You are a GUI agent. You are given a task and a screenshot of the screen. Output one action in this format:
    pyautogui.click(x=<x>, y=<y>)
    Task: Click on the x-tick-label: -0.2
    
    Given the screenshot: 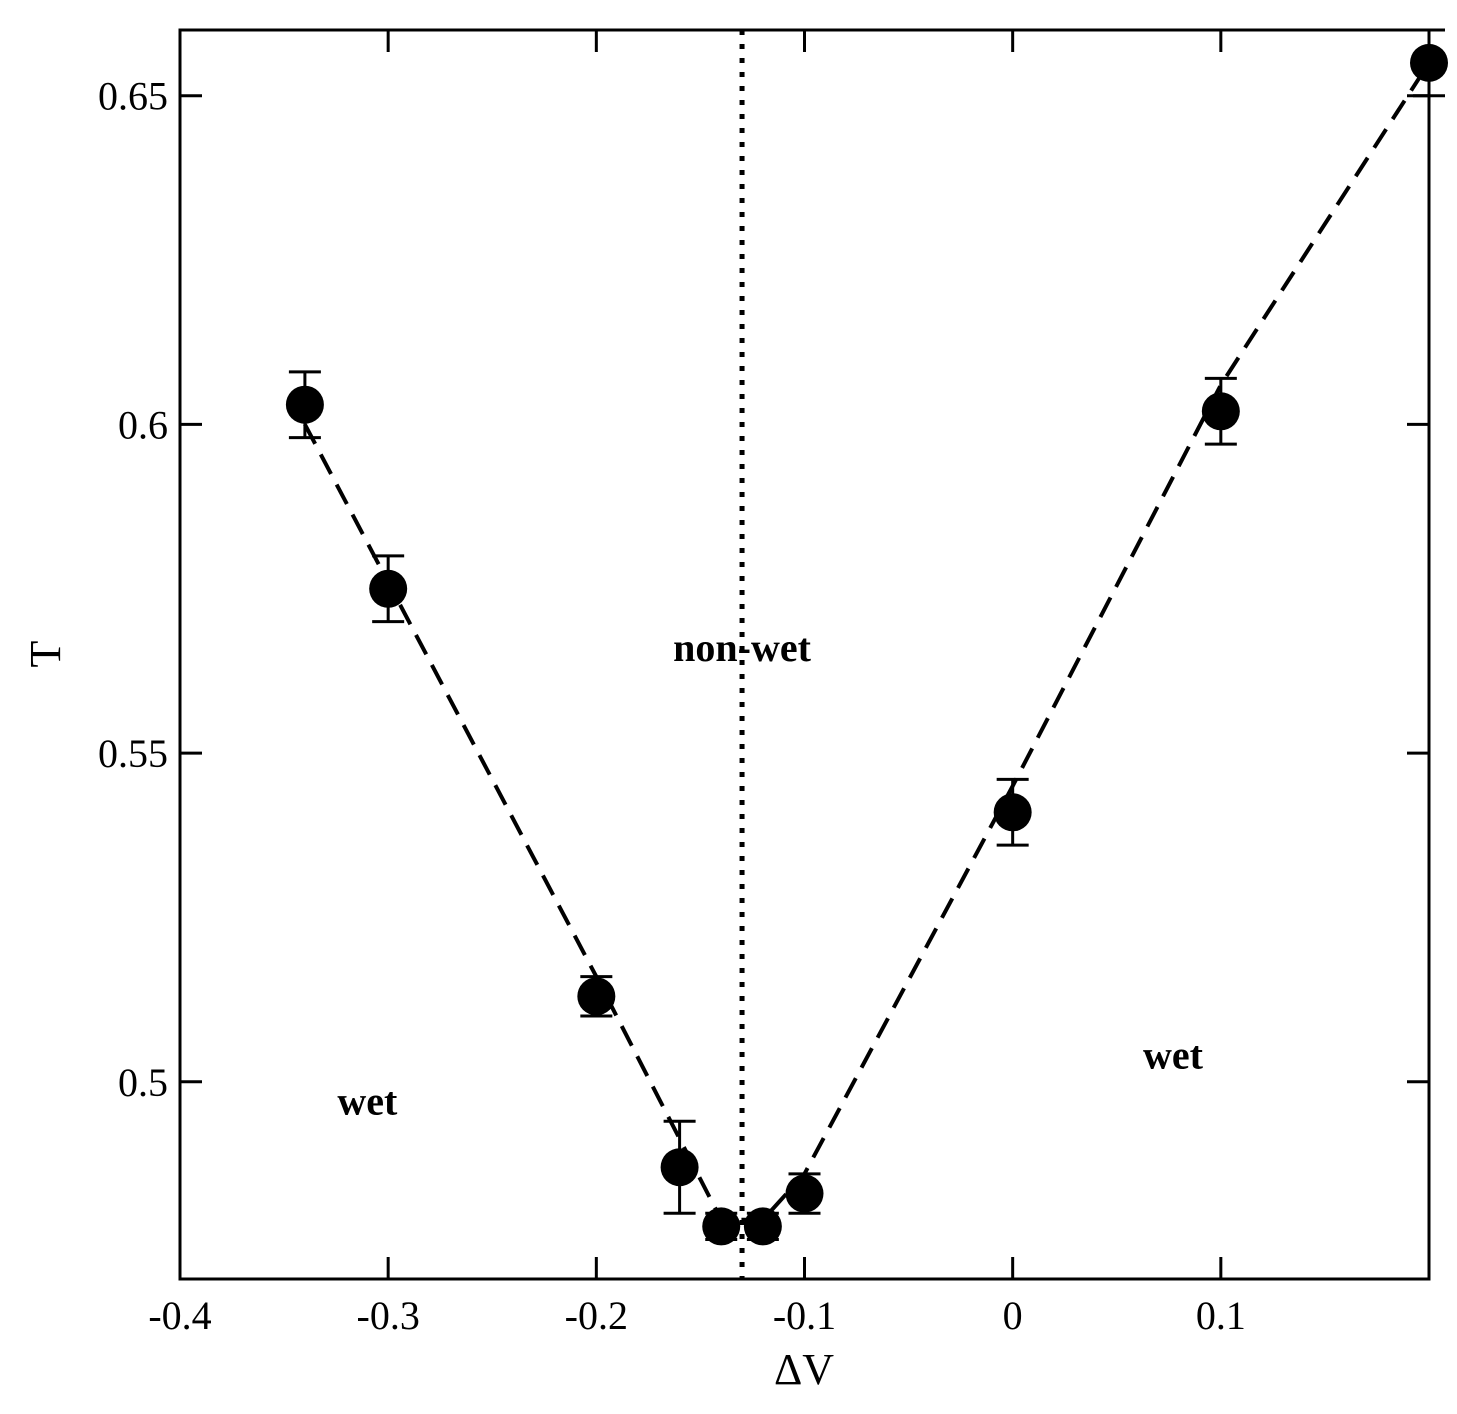 What is the action you would take?
    pyautogui.click(x=596, y=1315)
    